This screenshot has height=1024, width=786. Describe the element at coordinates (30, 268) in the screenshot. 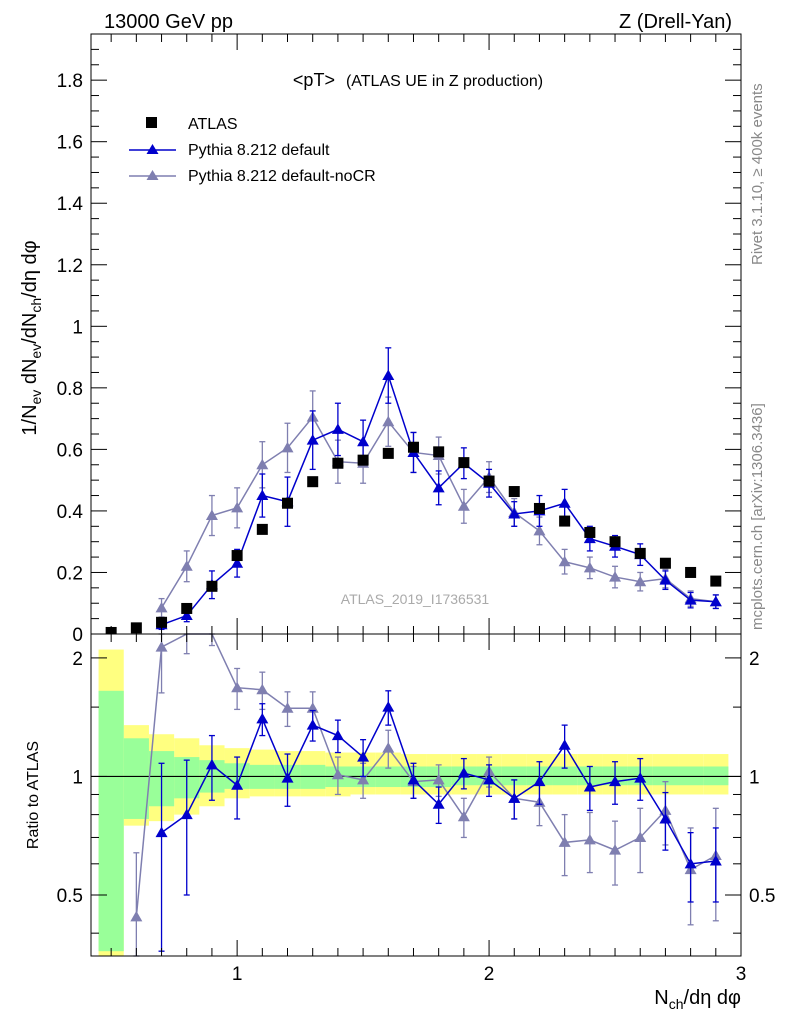

I see `ylabel-part-6: /dη dφ` at that location.